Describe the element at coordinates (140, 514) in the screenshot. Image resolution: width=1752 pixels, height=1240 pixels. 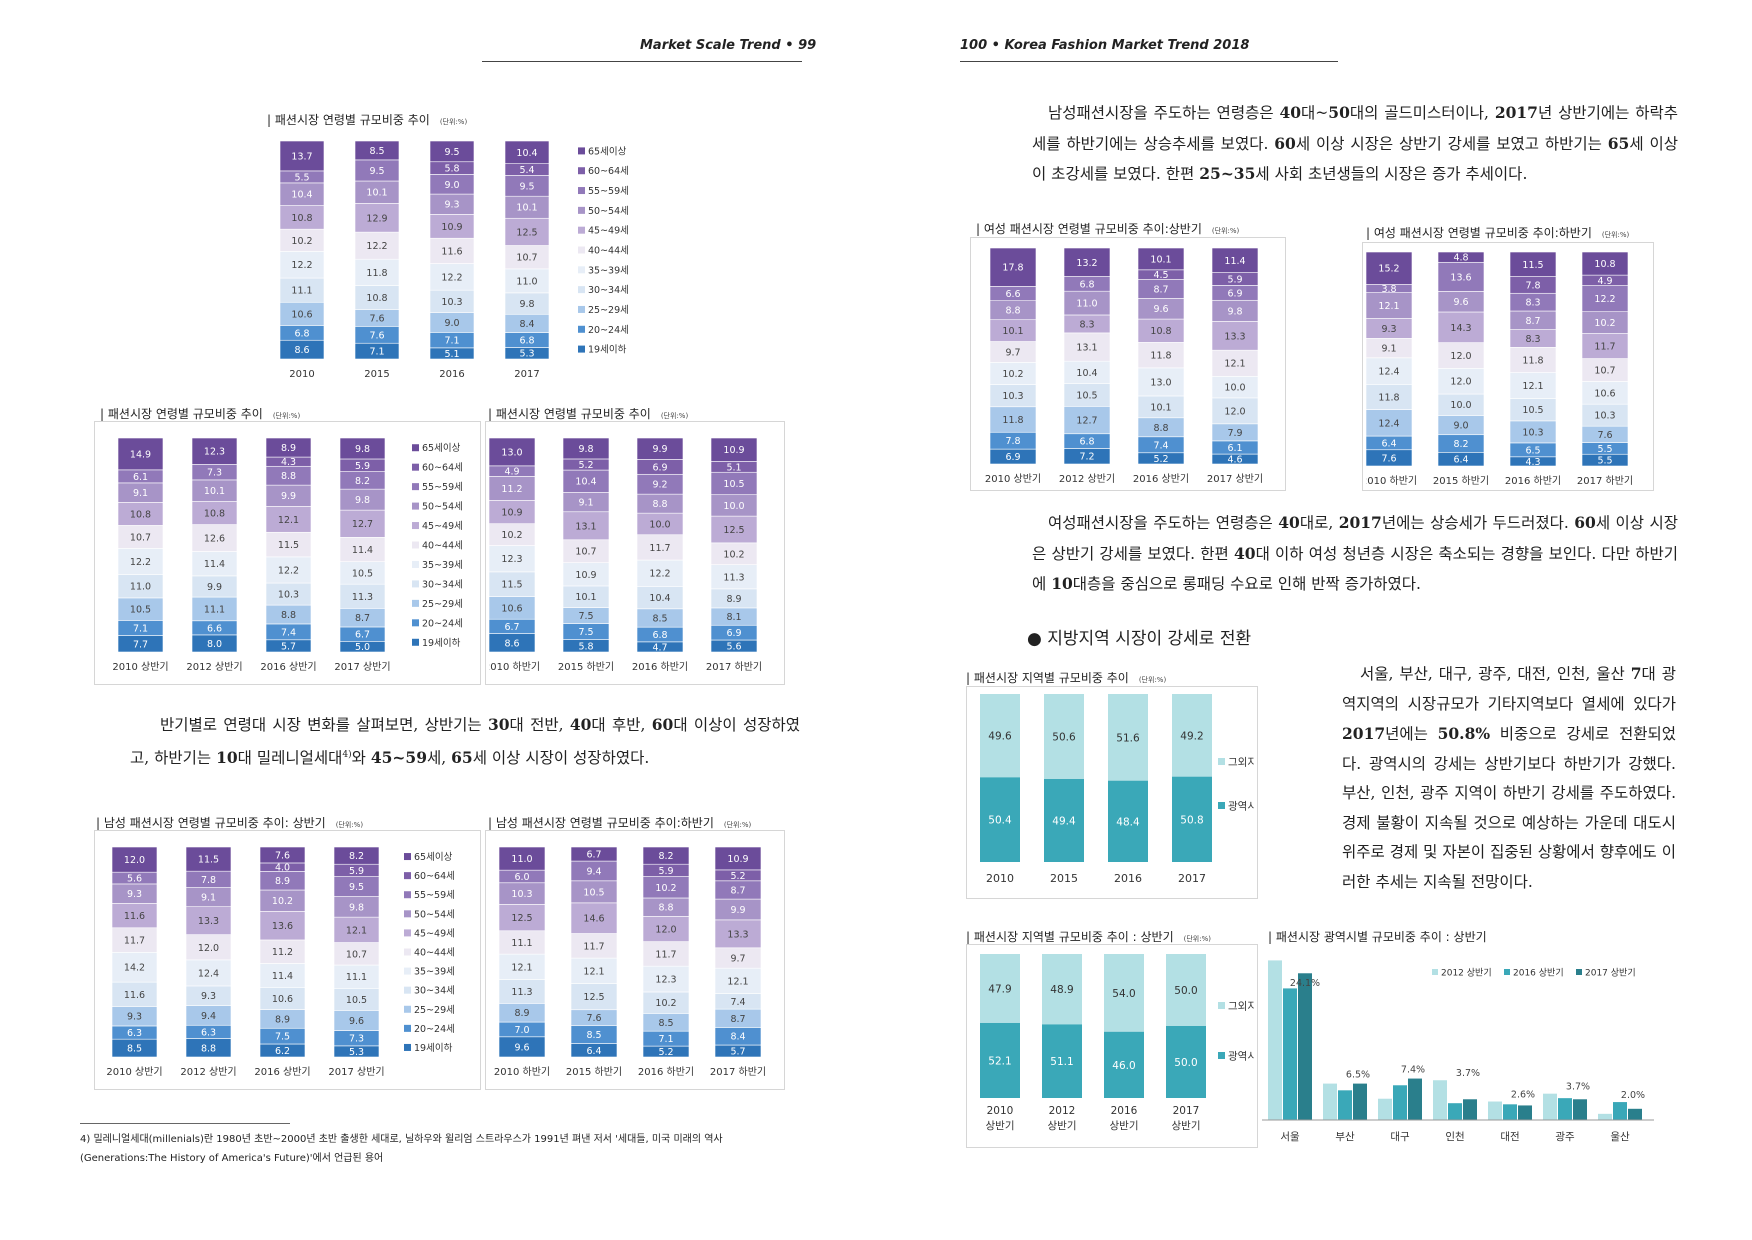
I see `data-label: 10.8` at that location.